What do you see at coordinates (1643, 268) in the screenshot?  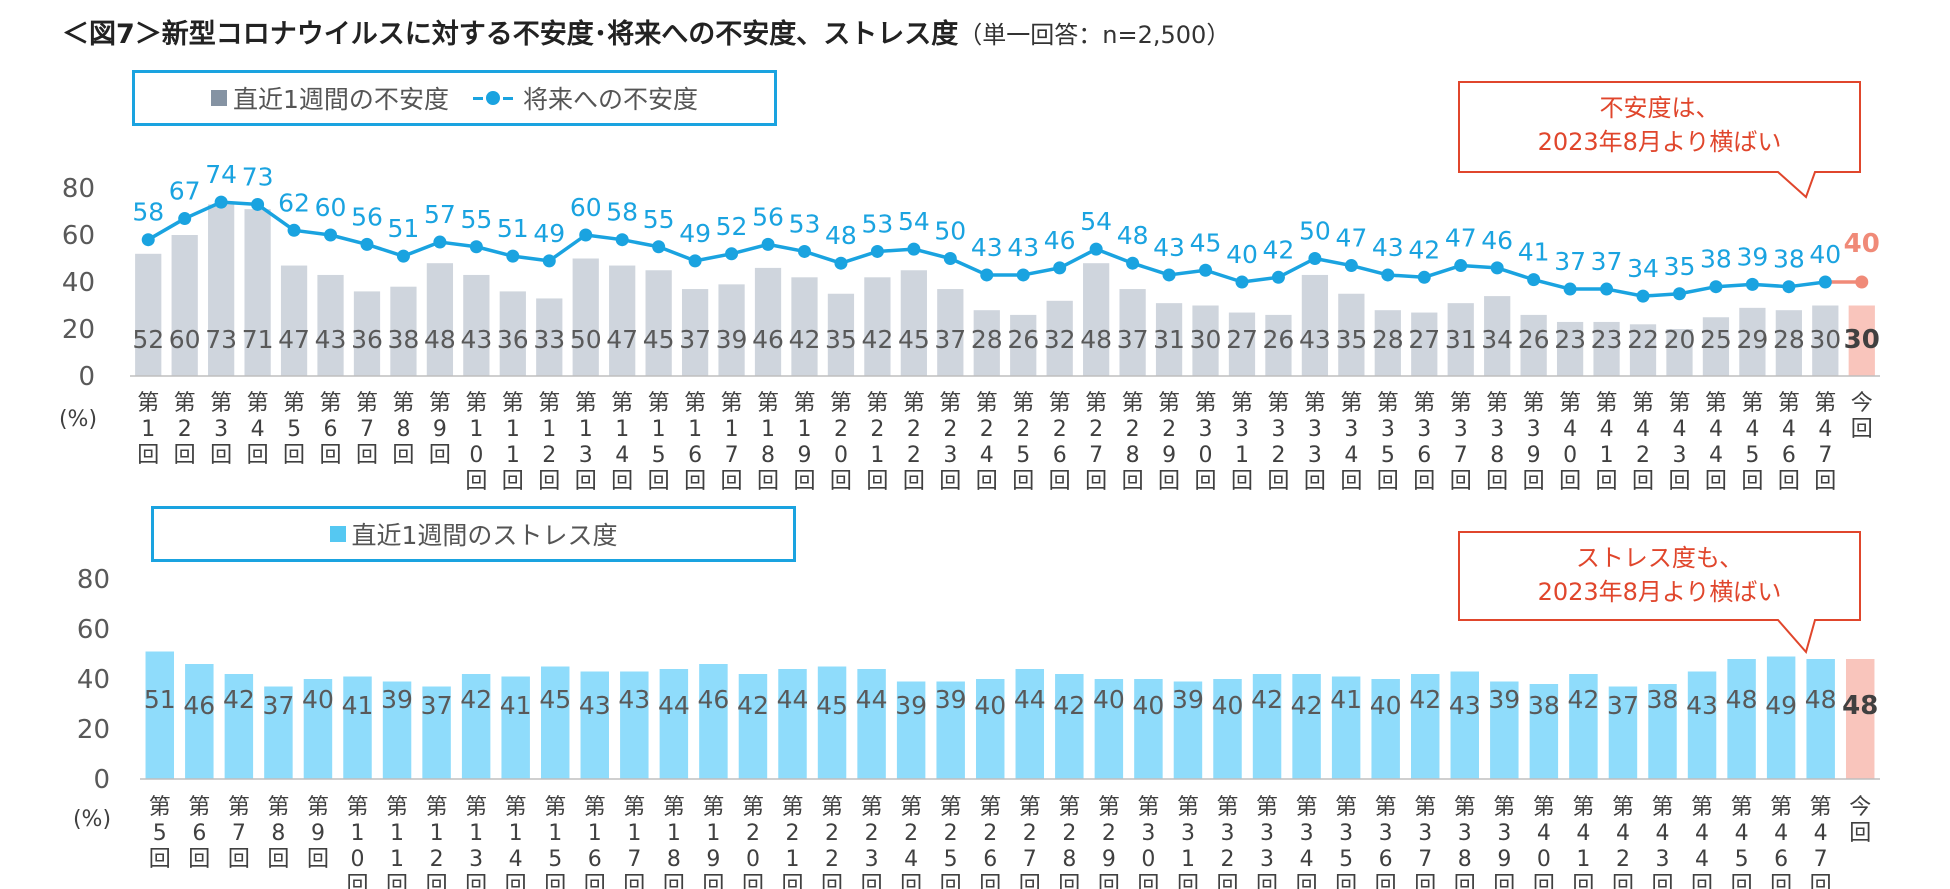 I see `future-anxiety-label-41: 34` at bounding box center [1643, 268].